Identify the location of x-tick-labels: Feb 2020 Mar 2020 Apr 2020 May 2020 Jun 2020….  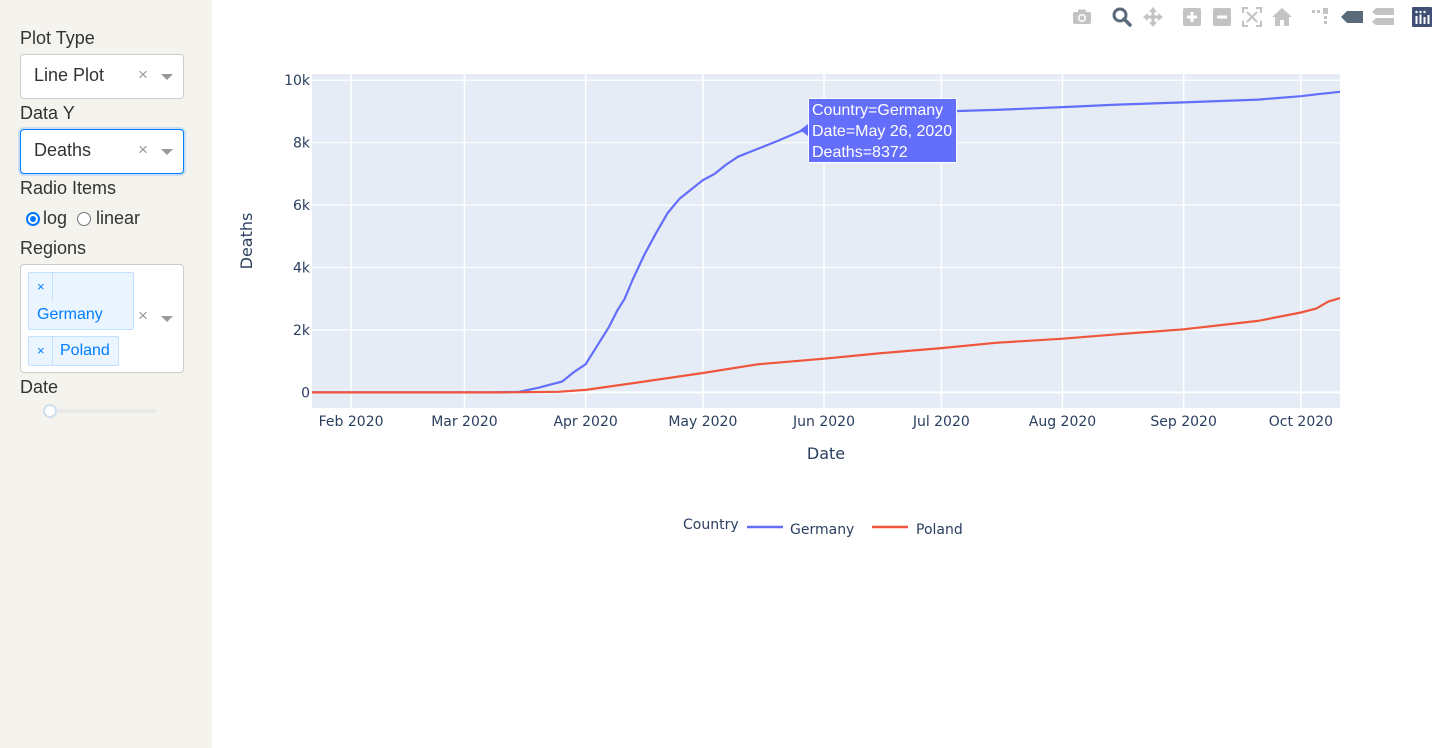
(826, 422).